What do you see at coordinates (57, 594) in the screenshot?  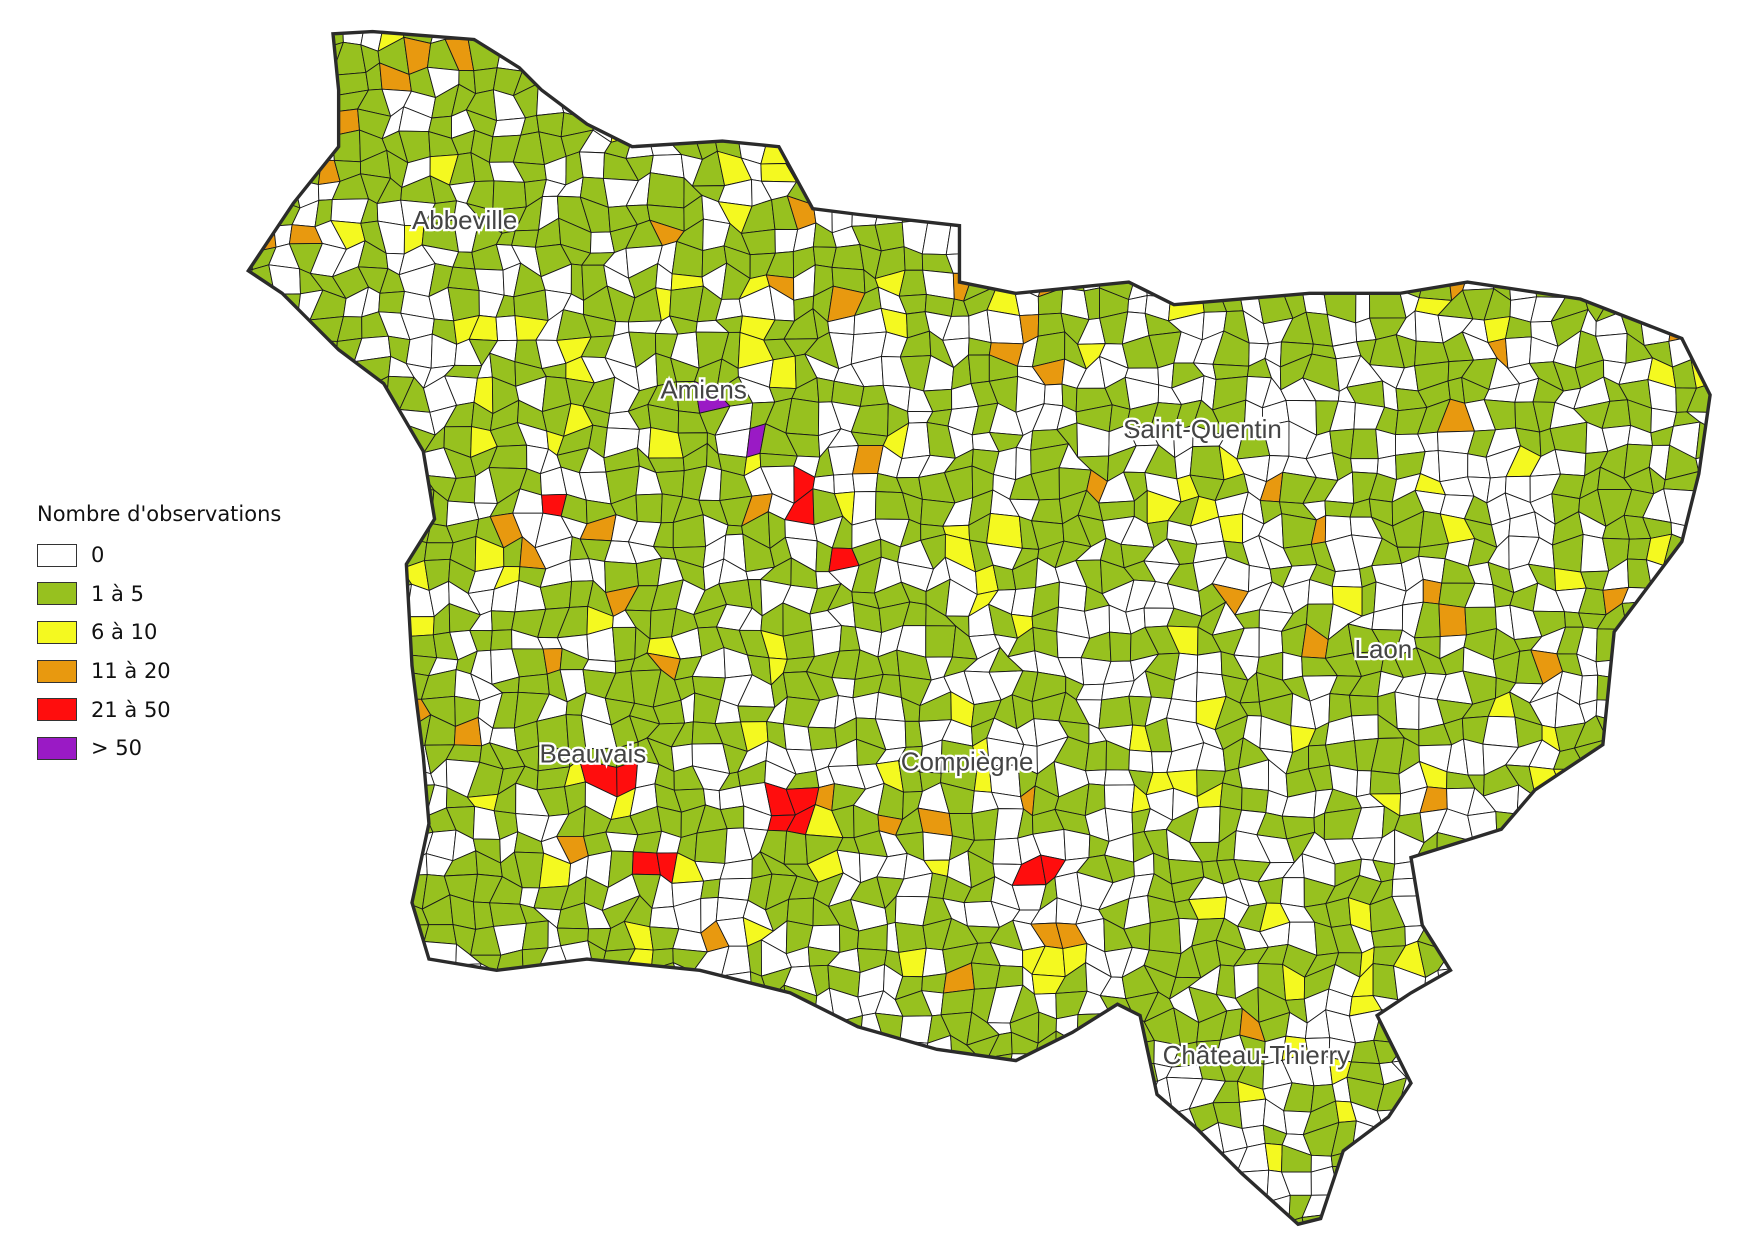 I see `legend-swatch` at bounding box center [57, 594].